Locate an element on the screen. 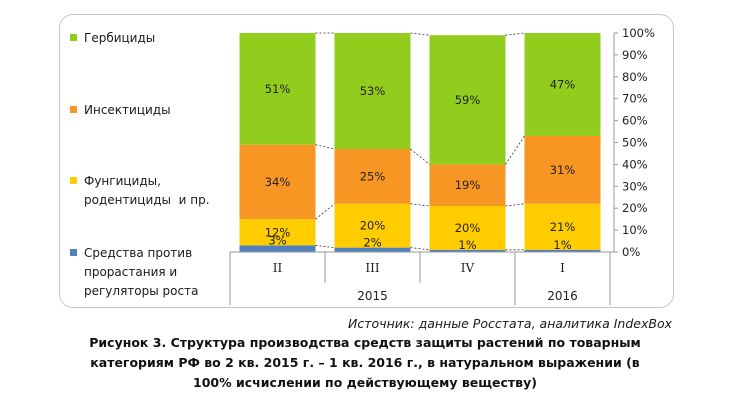 Image resolution: width=730 pixels, height=406 pixels. data-label: 25% is located at coordinates (373, 176).